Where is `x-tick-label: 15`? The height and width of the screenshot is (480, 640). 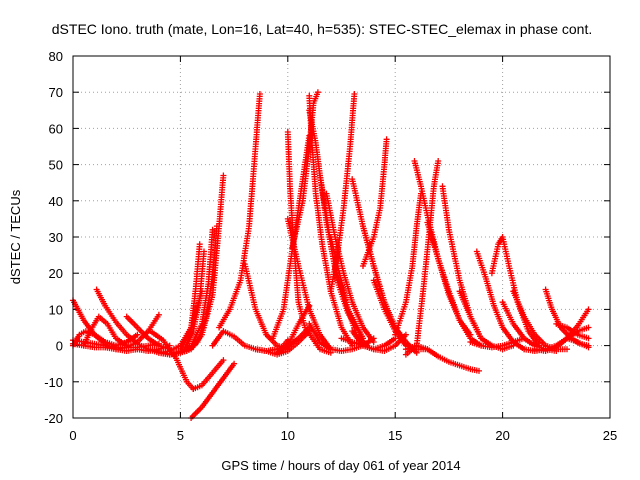 x-tick-label: 15 is located at coordinates (395, 435).